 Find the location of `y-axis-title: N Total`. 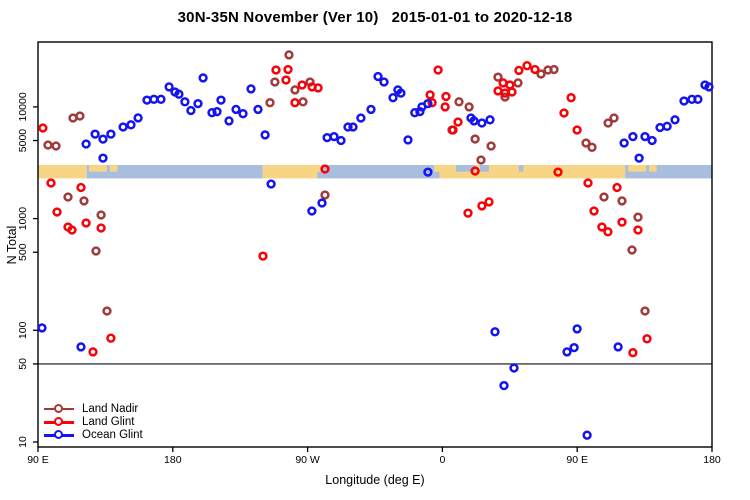

y-axis-title: N Total is located at coordinates (12, 245).